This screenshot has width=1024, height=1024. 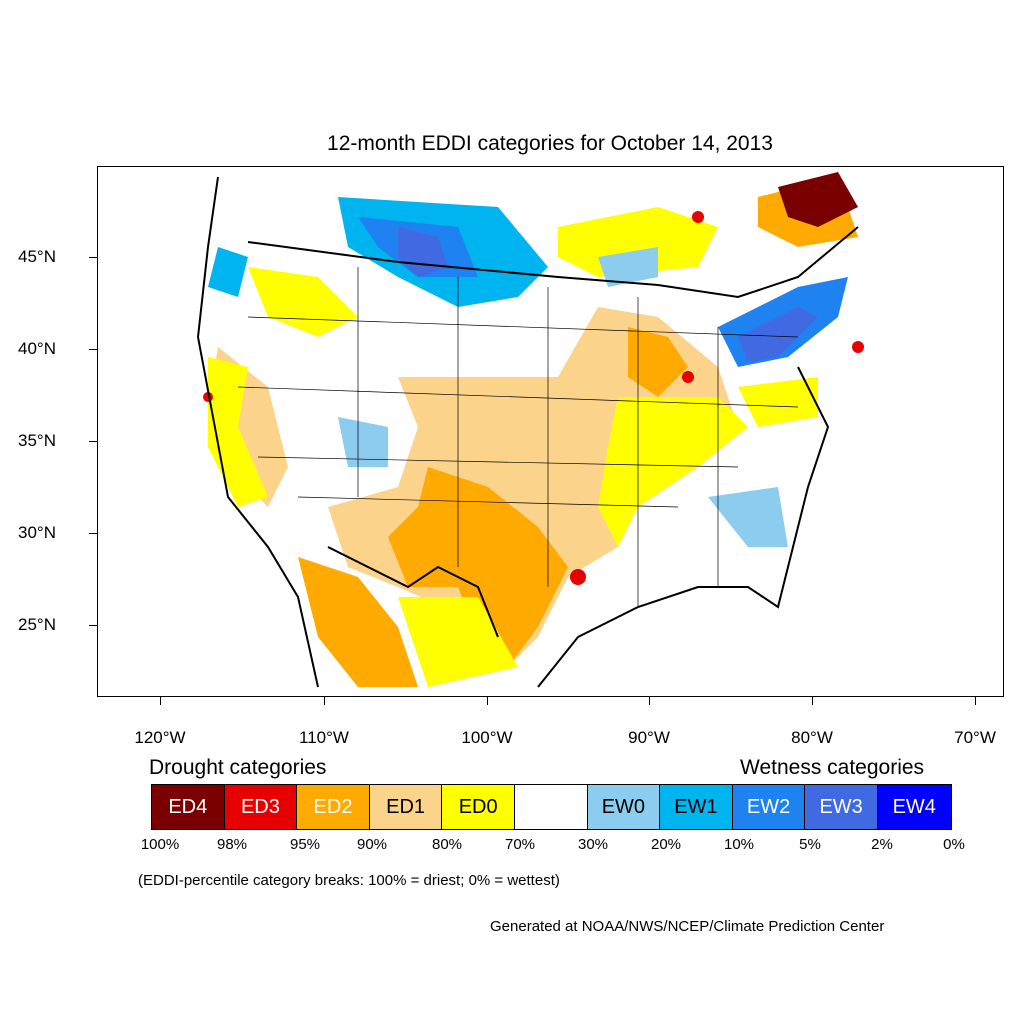 I want to click on legend-box-ed0: ED0, so click(x=478, y=807).